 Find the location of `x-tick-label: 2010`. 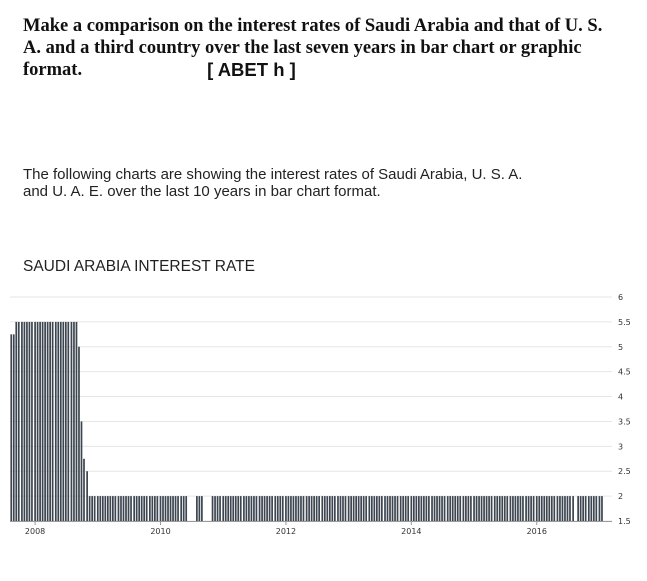

x-tick-label: 2010 is located at coordinates (160, 531).